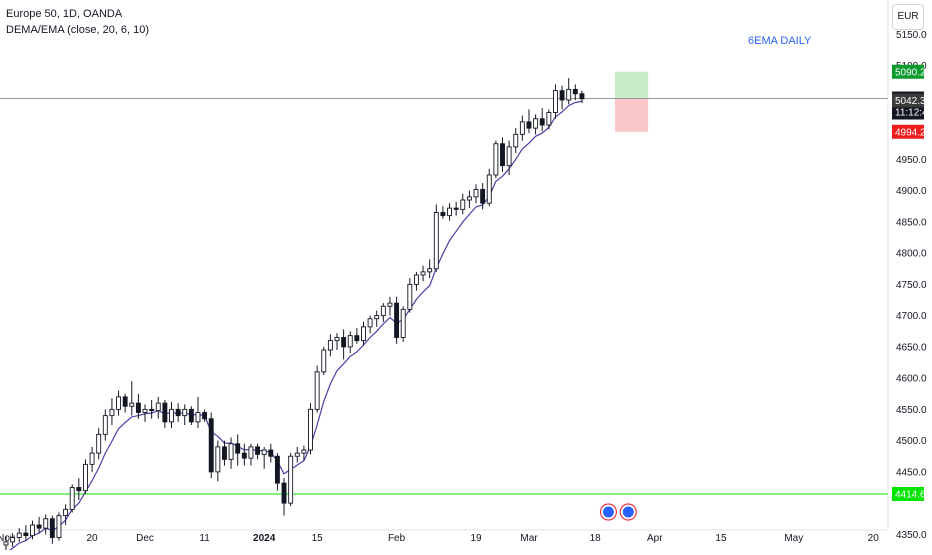 This screenshot has height=555, width=932. Describe the element at coordinates (911, 379) in the screenshot. I see `y-tick-label: 4600.0` at that location.